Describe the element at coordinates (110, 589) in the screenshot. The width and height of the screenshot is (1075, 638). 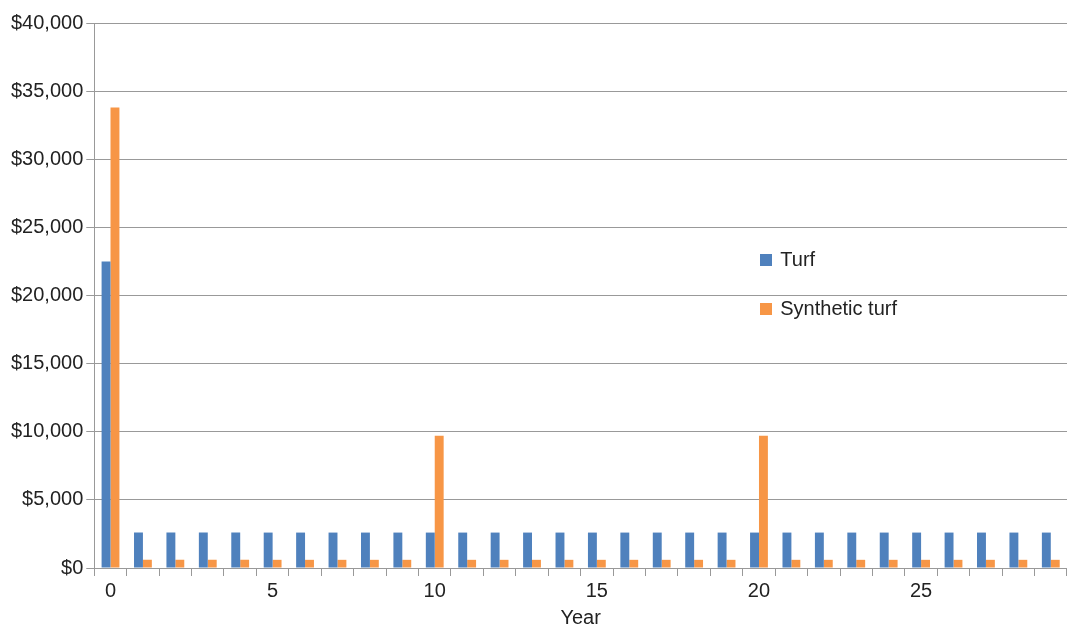
I see `x-tick-label: 0` at that location.